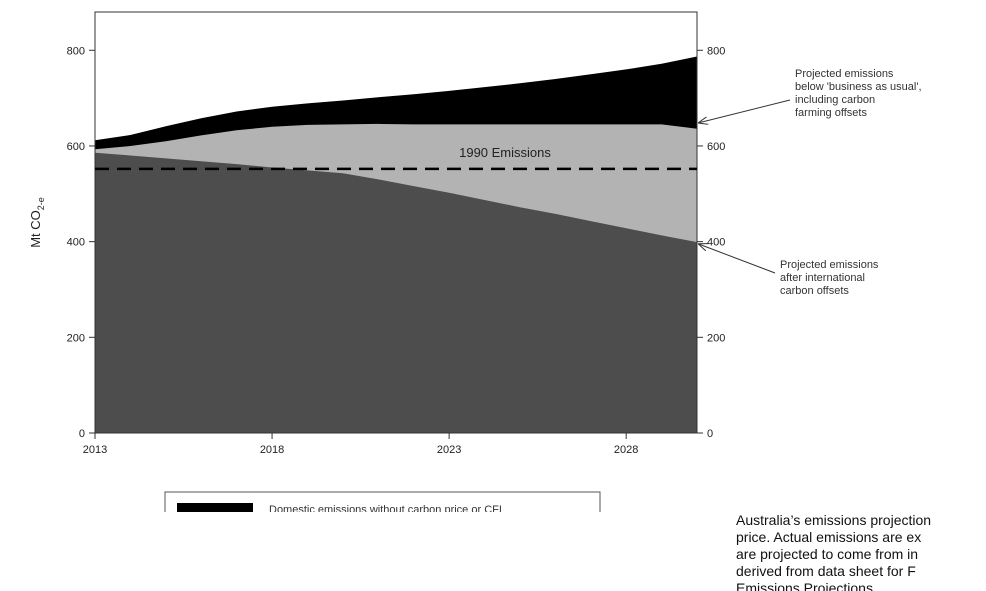  What do you see at coordinates (710, 434) in the screenshot?
I see `y-tick-label-right: 0` at bounding box center [710, 434].